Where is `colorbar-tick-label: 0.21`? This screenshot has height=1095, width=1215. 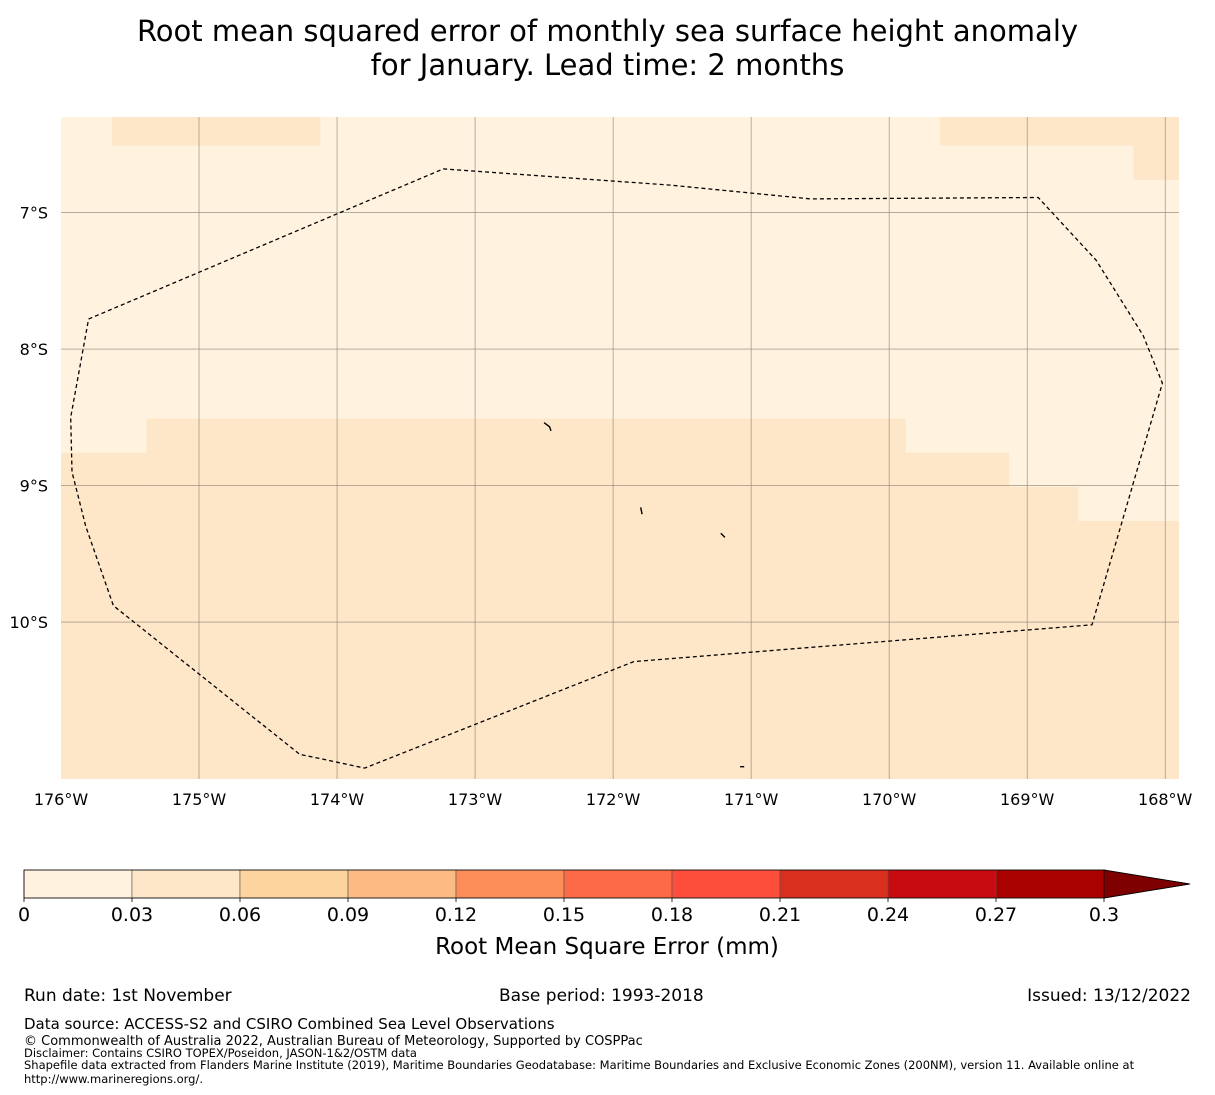
colorbar-tick-label: 0.21 is located at coordinates (780, 915).